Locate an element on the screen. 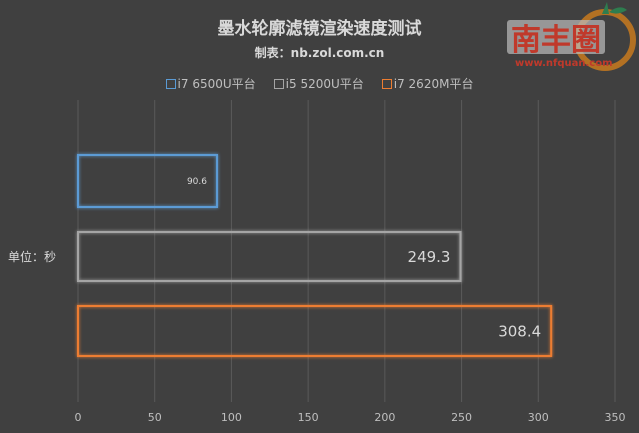 This screenshot has height=433, width=639. legend-item-2: i7 2620M平台 is located at coordinates (427, 83).